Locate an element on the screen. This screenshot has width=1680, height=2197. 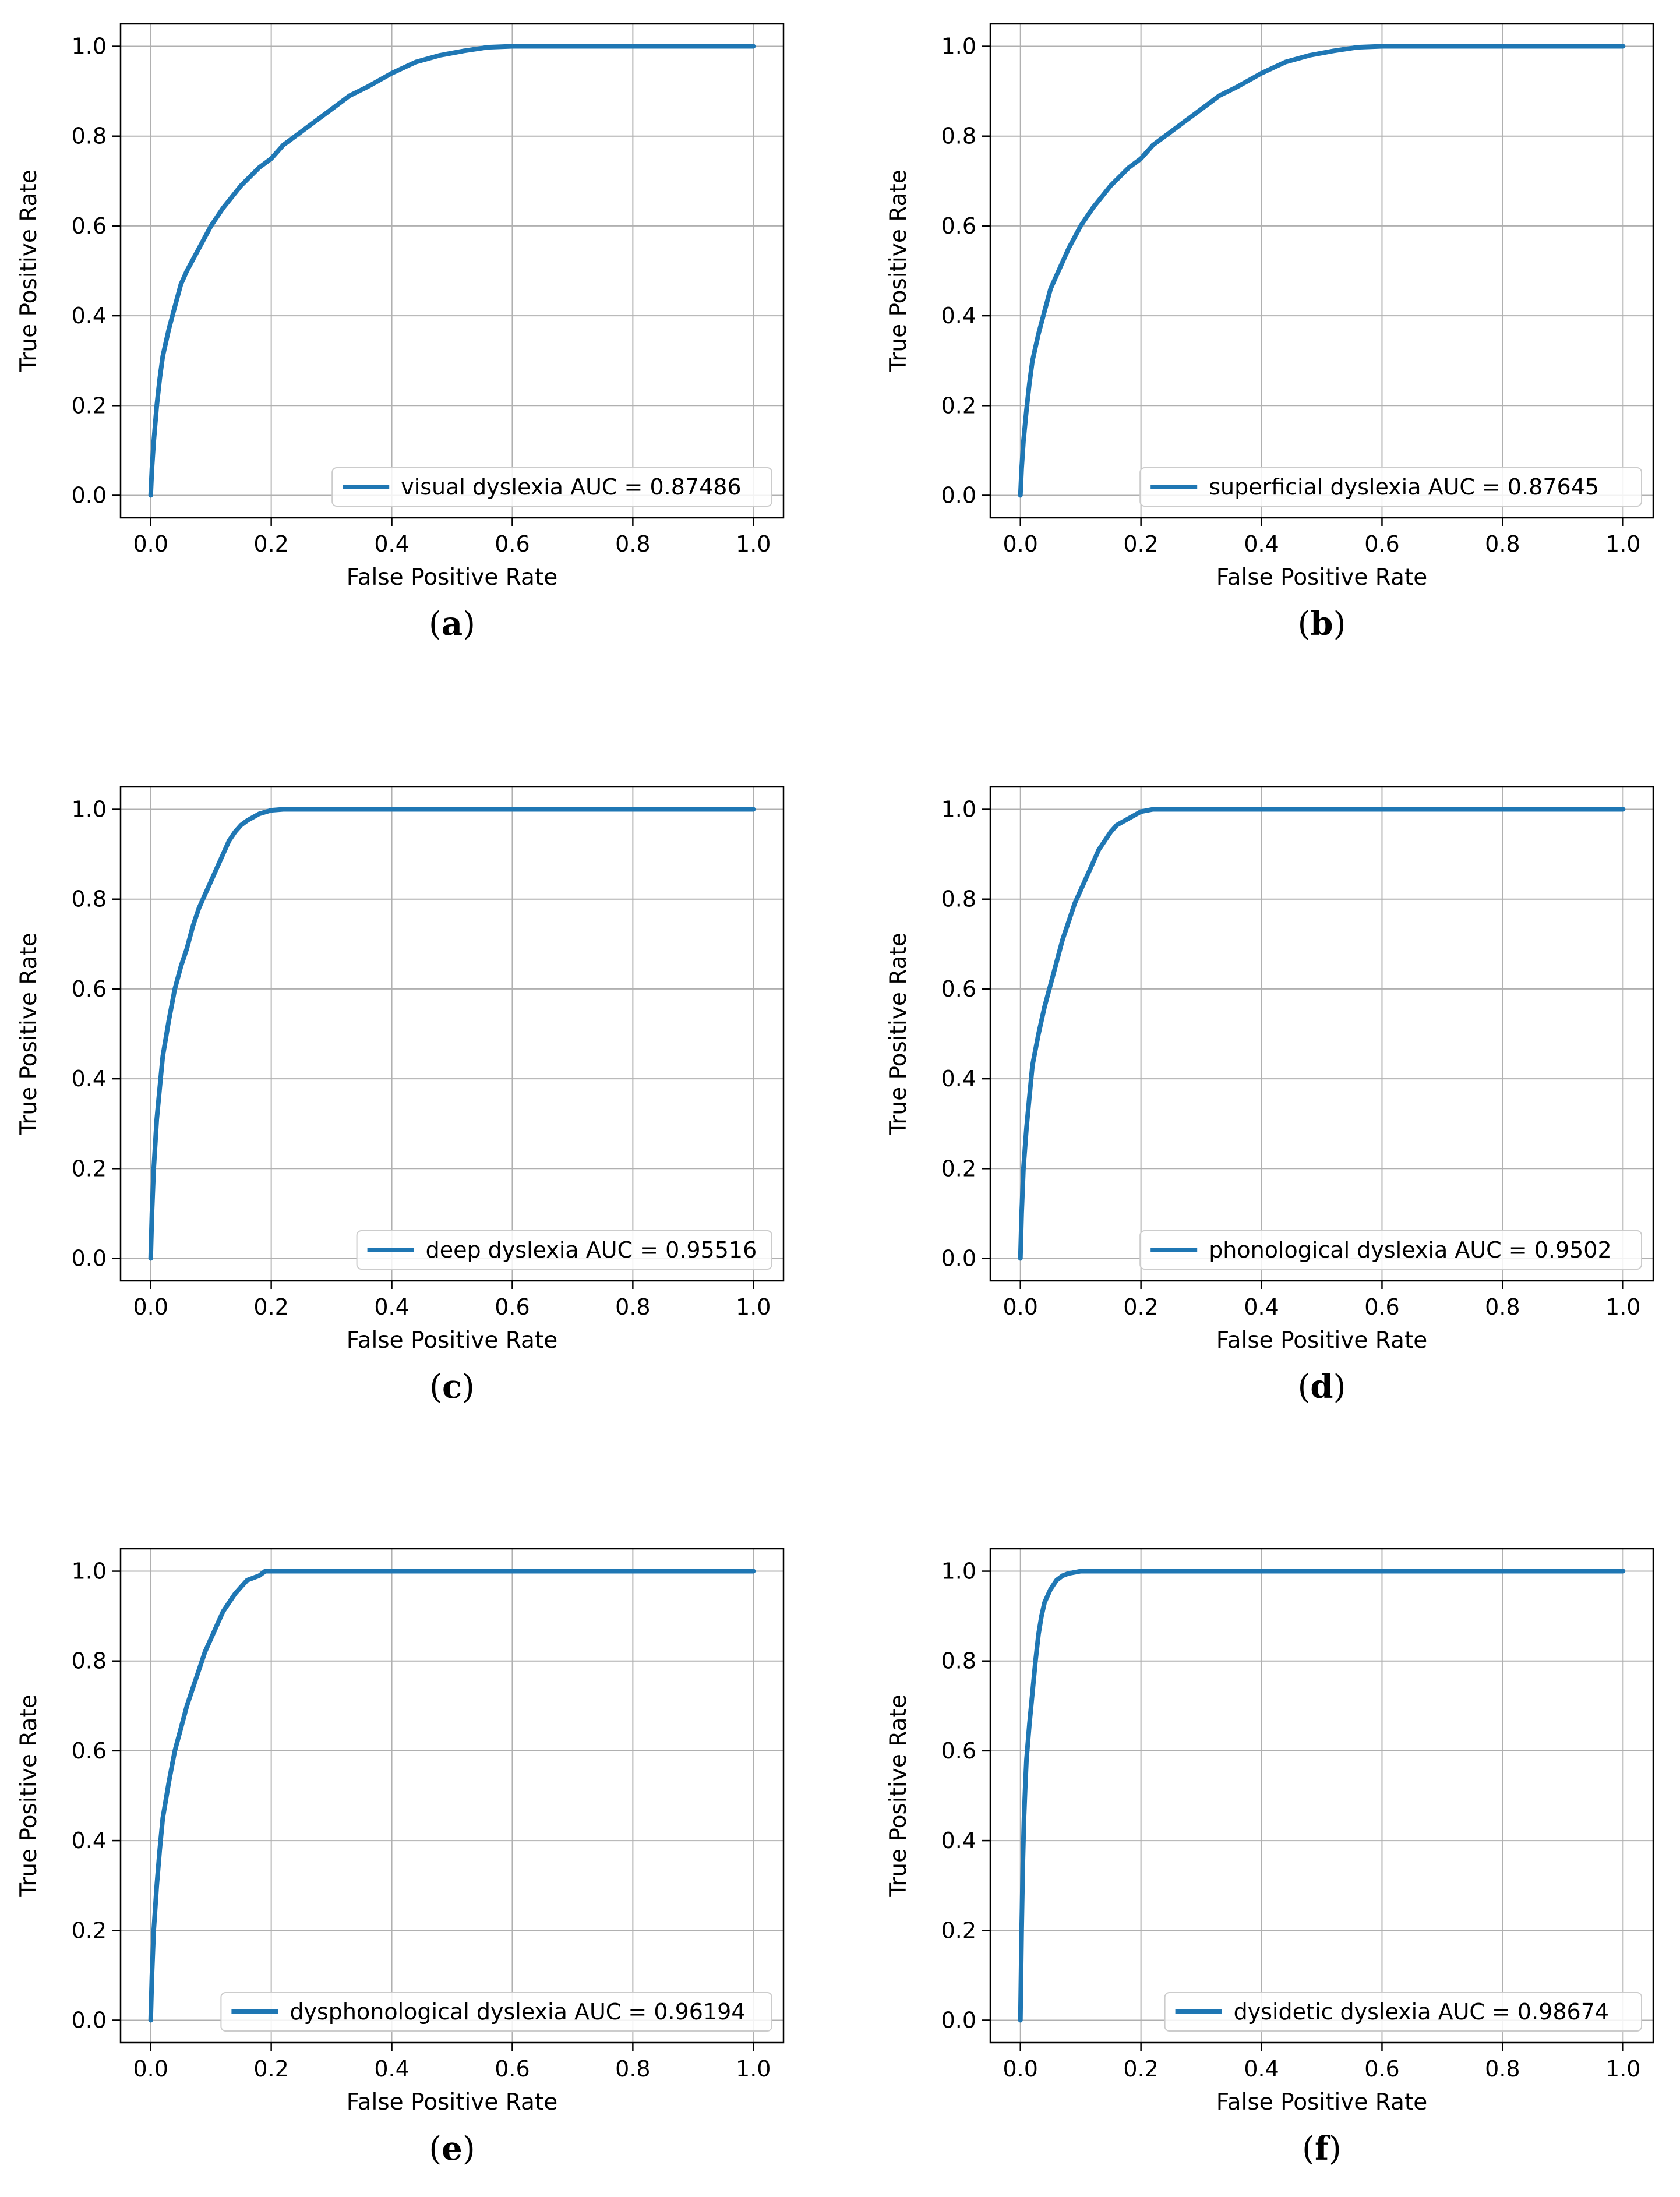
caption-letter: f is located at coordinates (1323, 2148).